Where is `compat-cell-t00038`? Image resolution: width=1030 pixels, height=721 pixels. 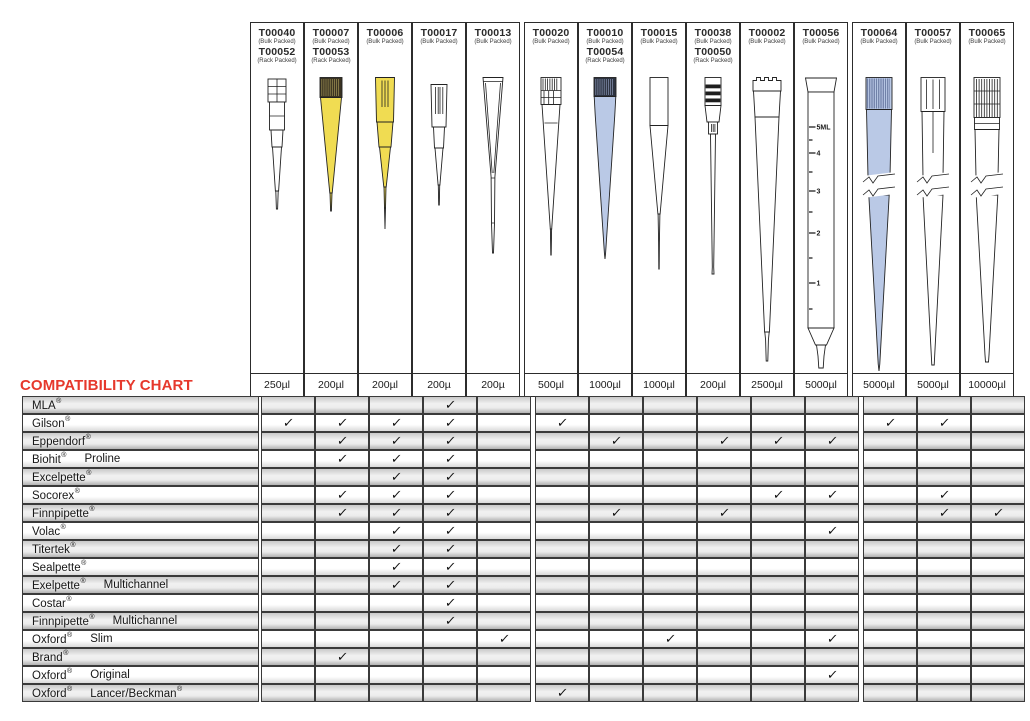 compat-cell-t00038 is located at coordinates (724, 495).